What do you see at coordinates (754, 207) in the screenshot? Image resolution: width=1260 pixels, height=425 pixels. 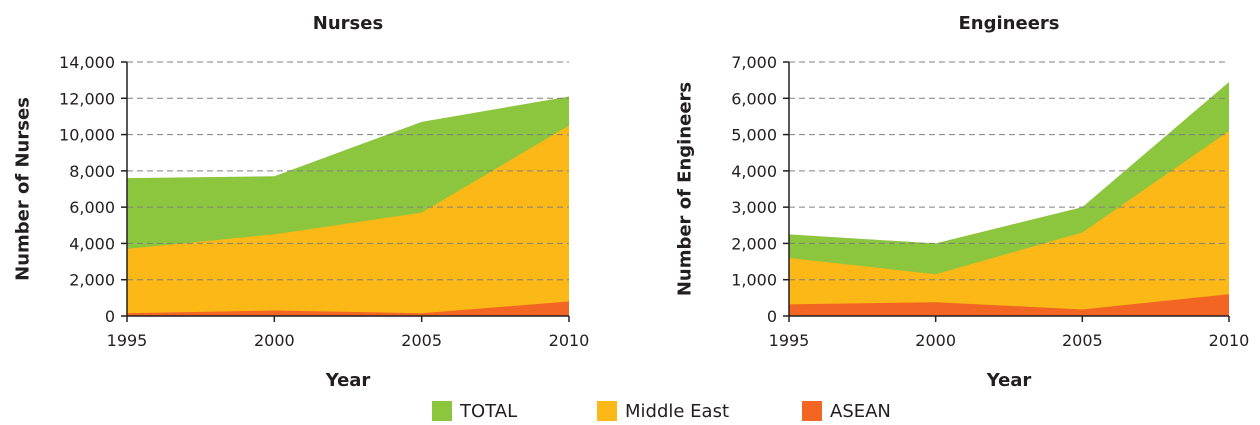 I see `y-tick-label: 3,000` at bounding box center [754, 207].